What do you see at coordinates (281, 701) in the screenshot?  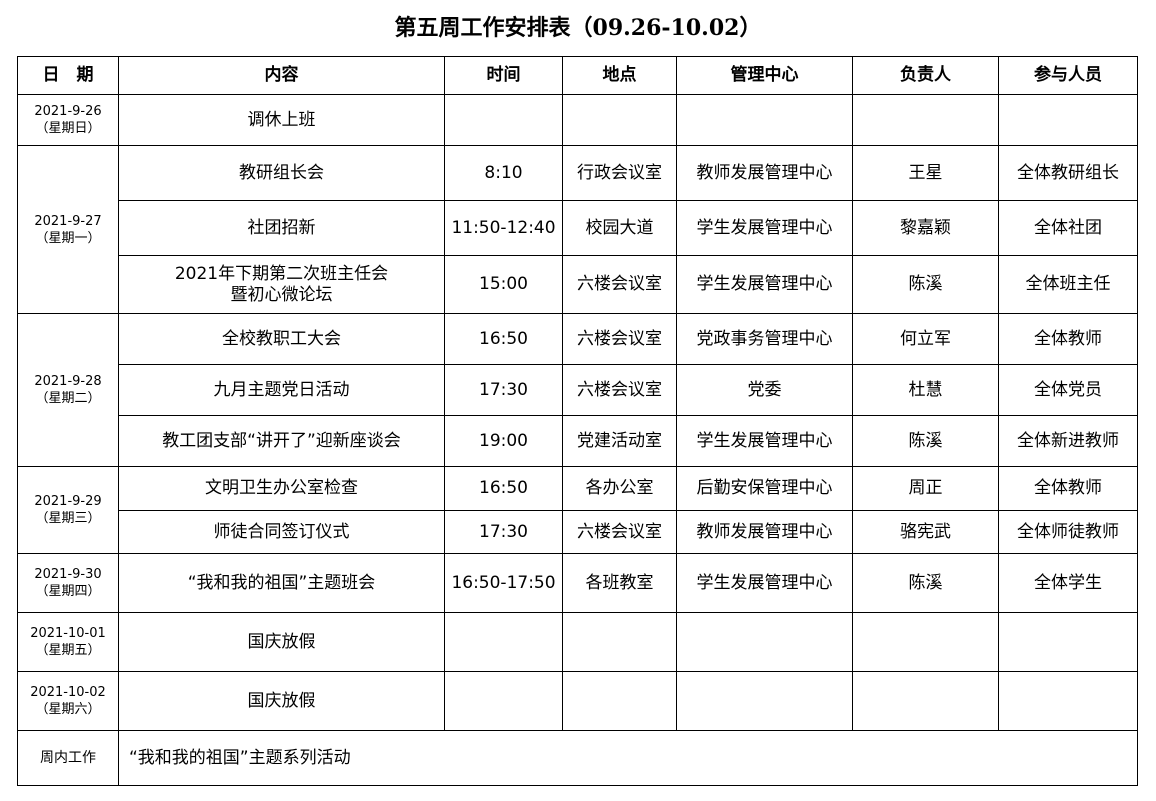 I see `content-cell: 国庆放假` at bounding box center [281, 701].